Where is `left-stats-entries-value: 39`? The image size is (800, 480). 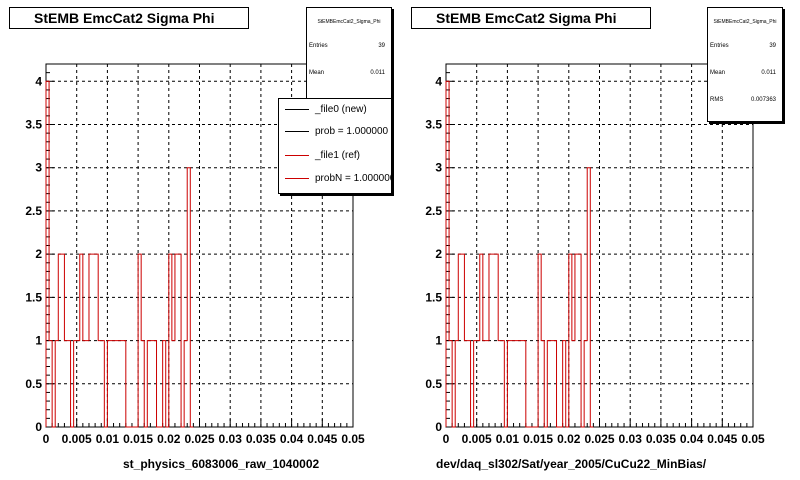
left-stats-entries-value: 39 is located at coordinates (381, 46).